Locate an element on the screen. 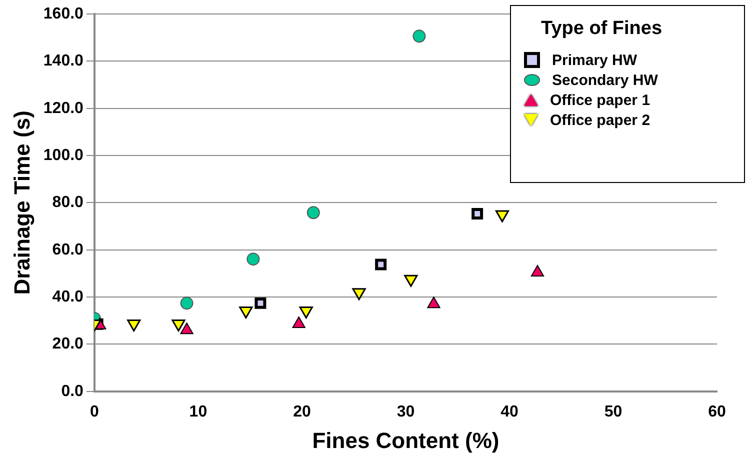  y-tick-label: 100.0 is located at coordinates (63, 155).